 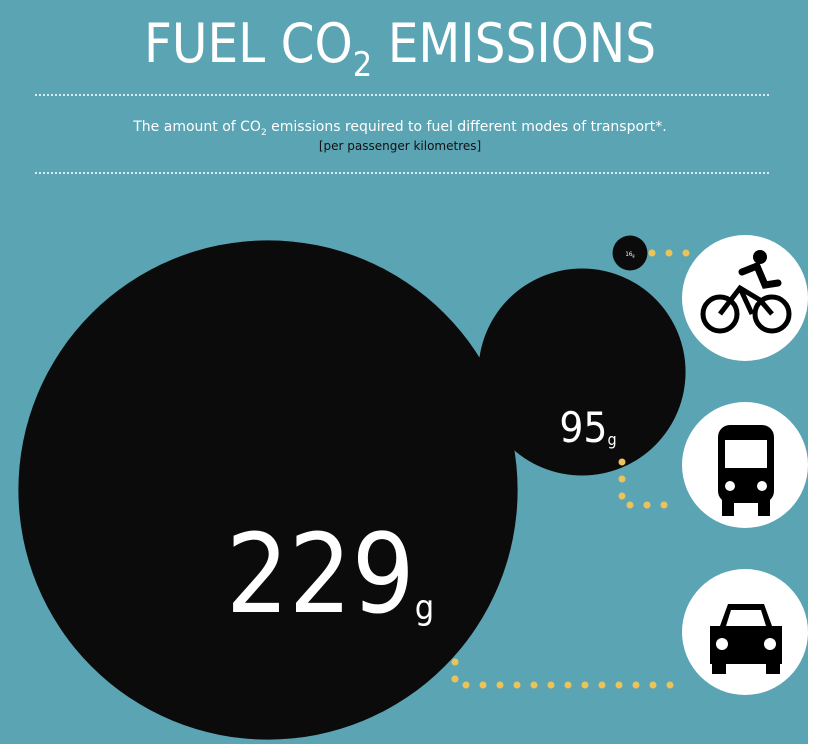 I want to click on value-label: 229g, so click(x=330, y=574).